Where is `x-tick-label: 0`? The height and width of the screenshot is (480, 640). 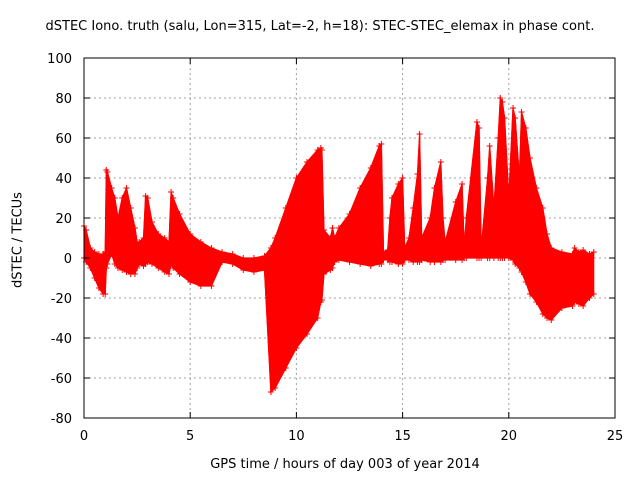 x-tick-label: 0 is located at coordinates (84, 436).